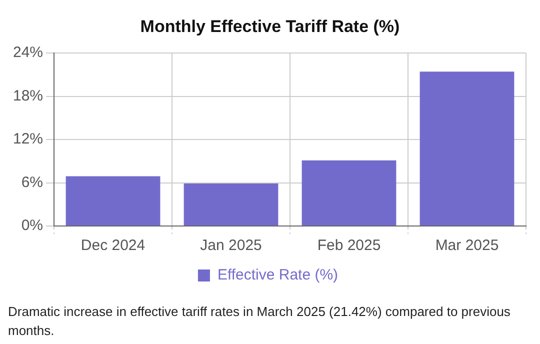 This screenshot has height=344, width=540. What do you see at coordinates (467, 245) in the screenshot?
I see `x-tick-label: Mar 2025` at bounding box center [467, 245].